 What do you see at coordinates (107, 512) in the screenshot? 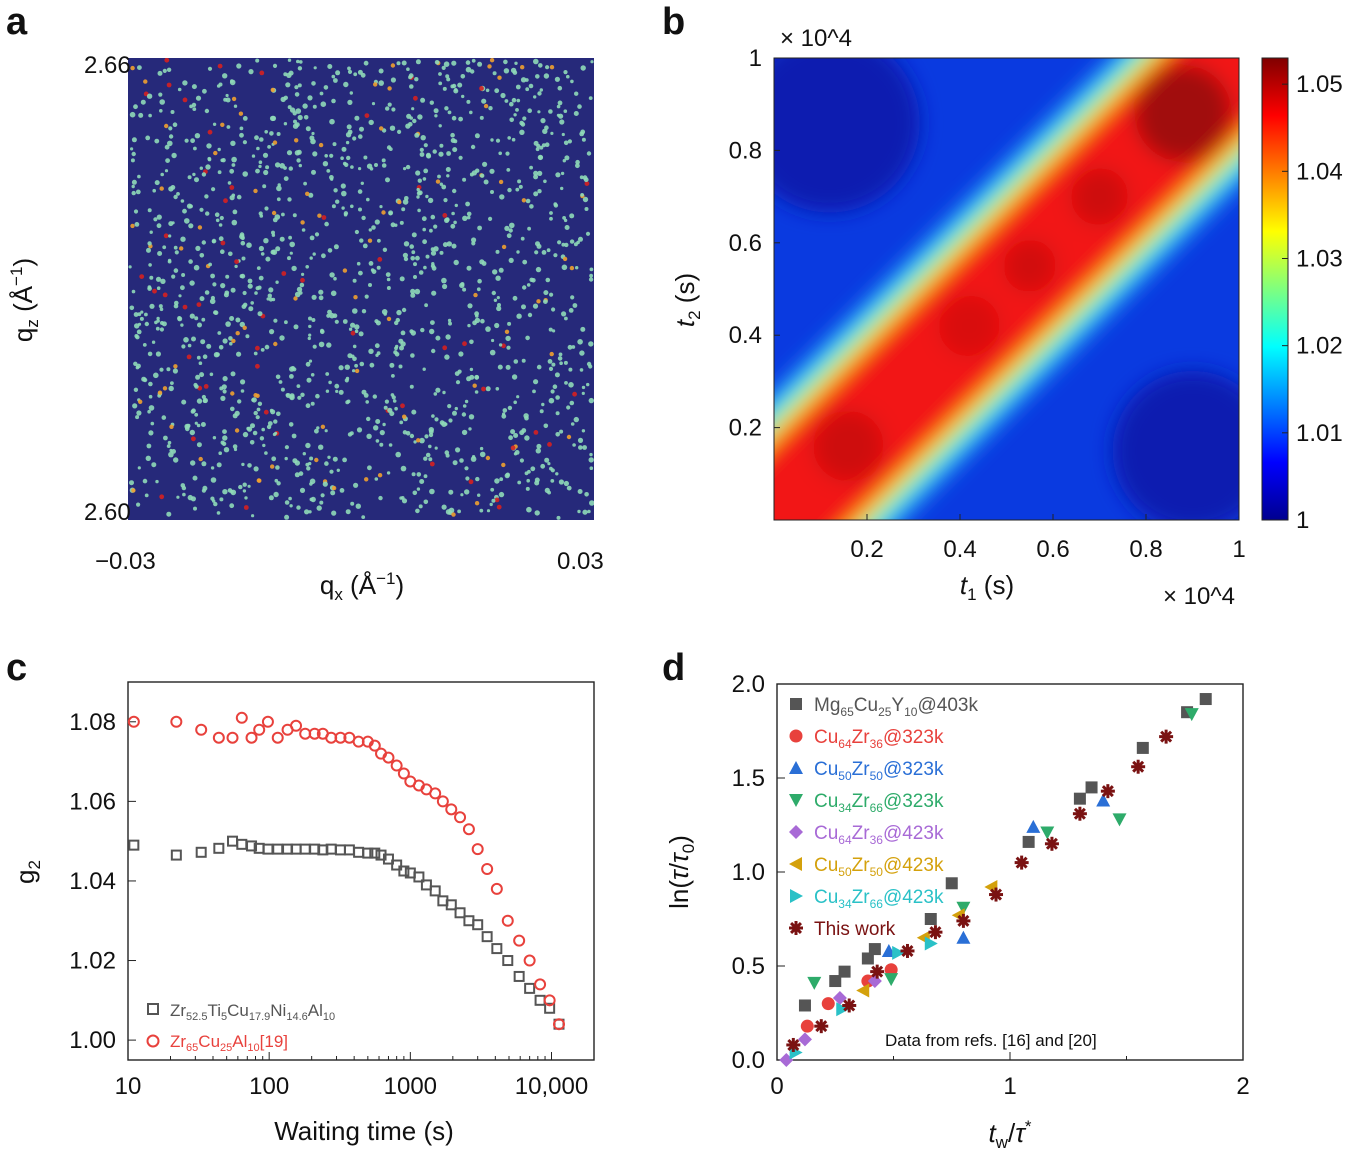
I see `a-ytick-bottom: 2.60` at bounding box center [107, 512].